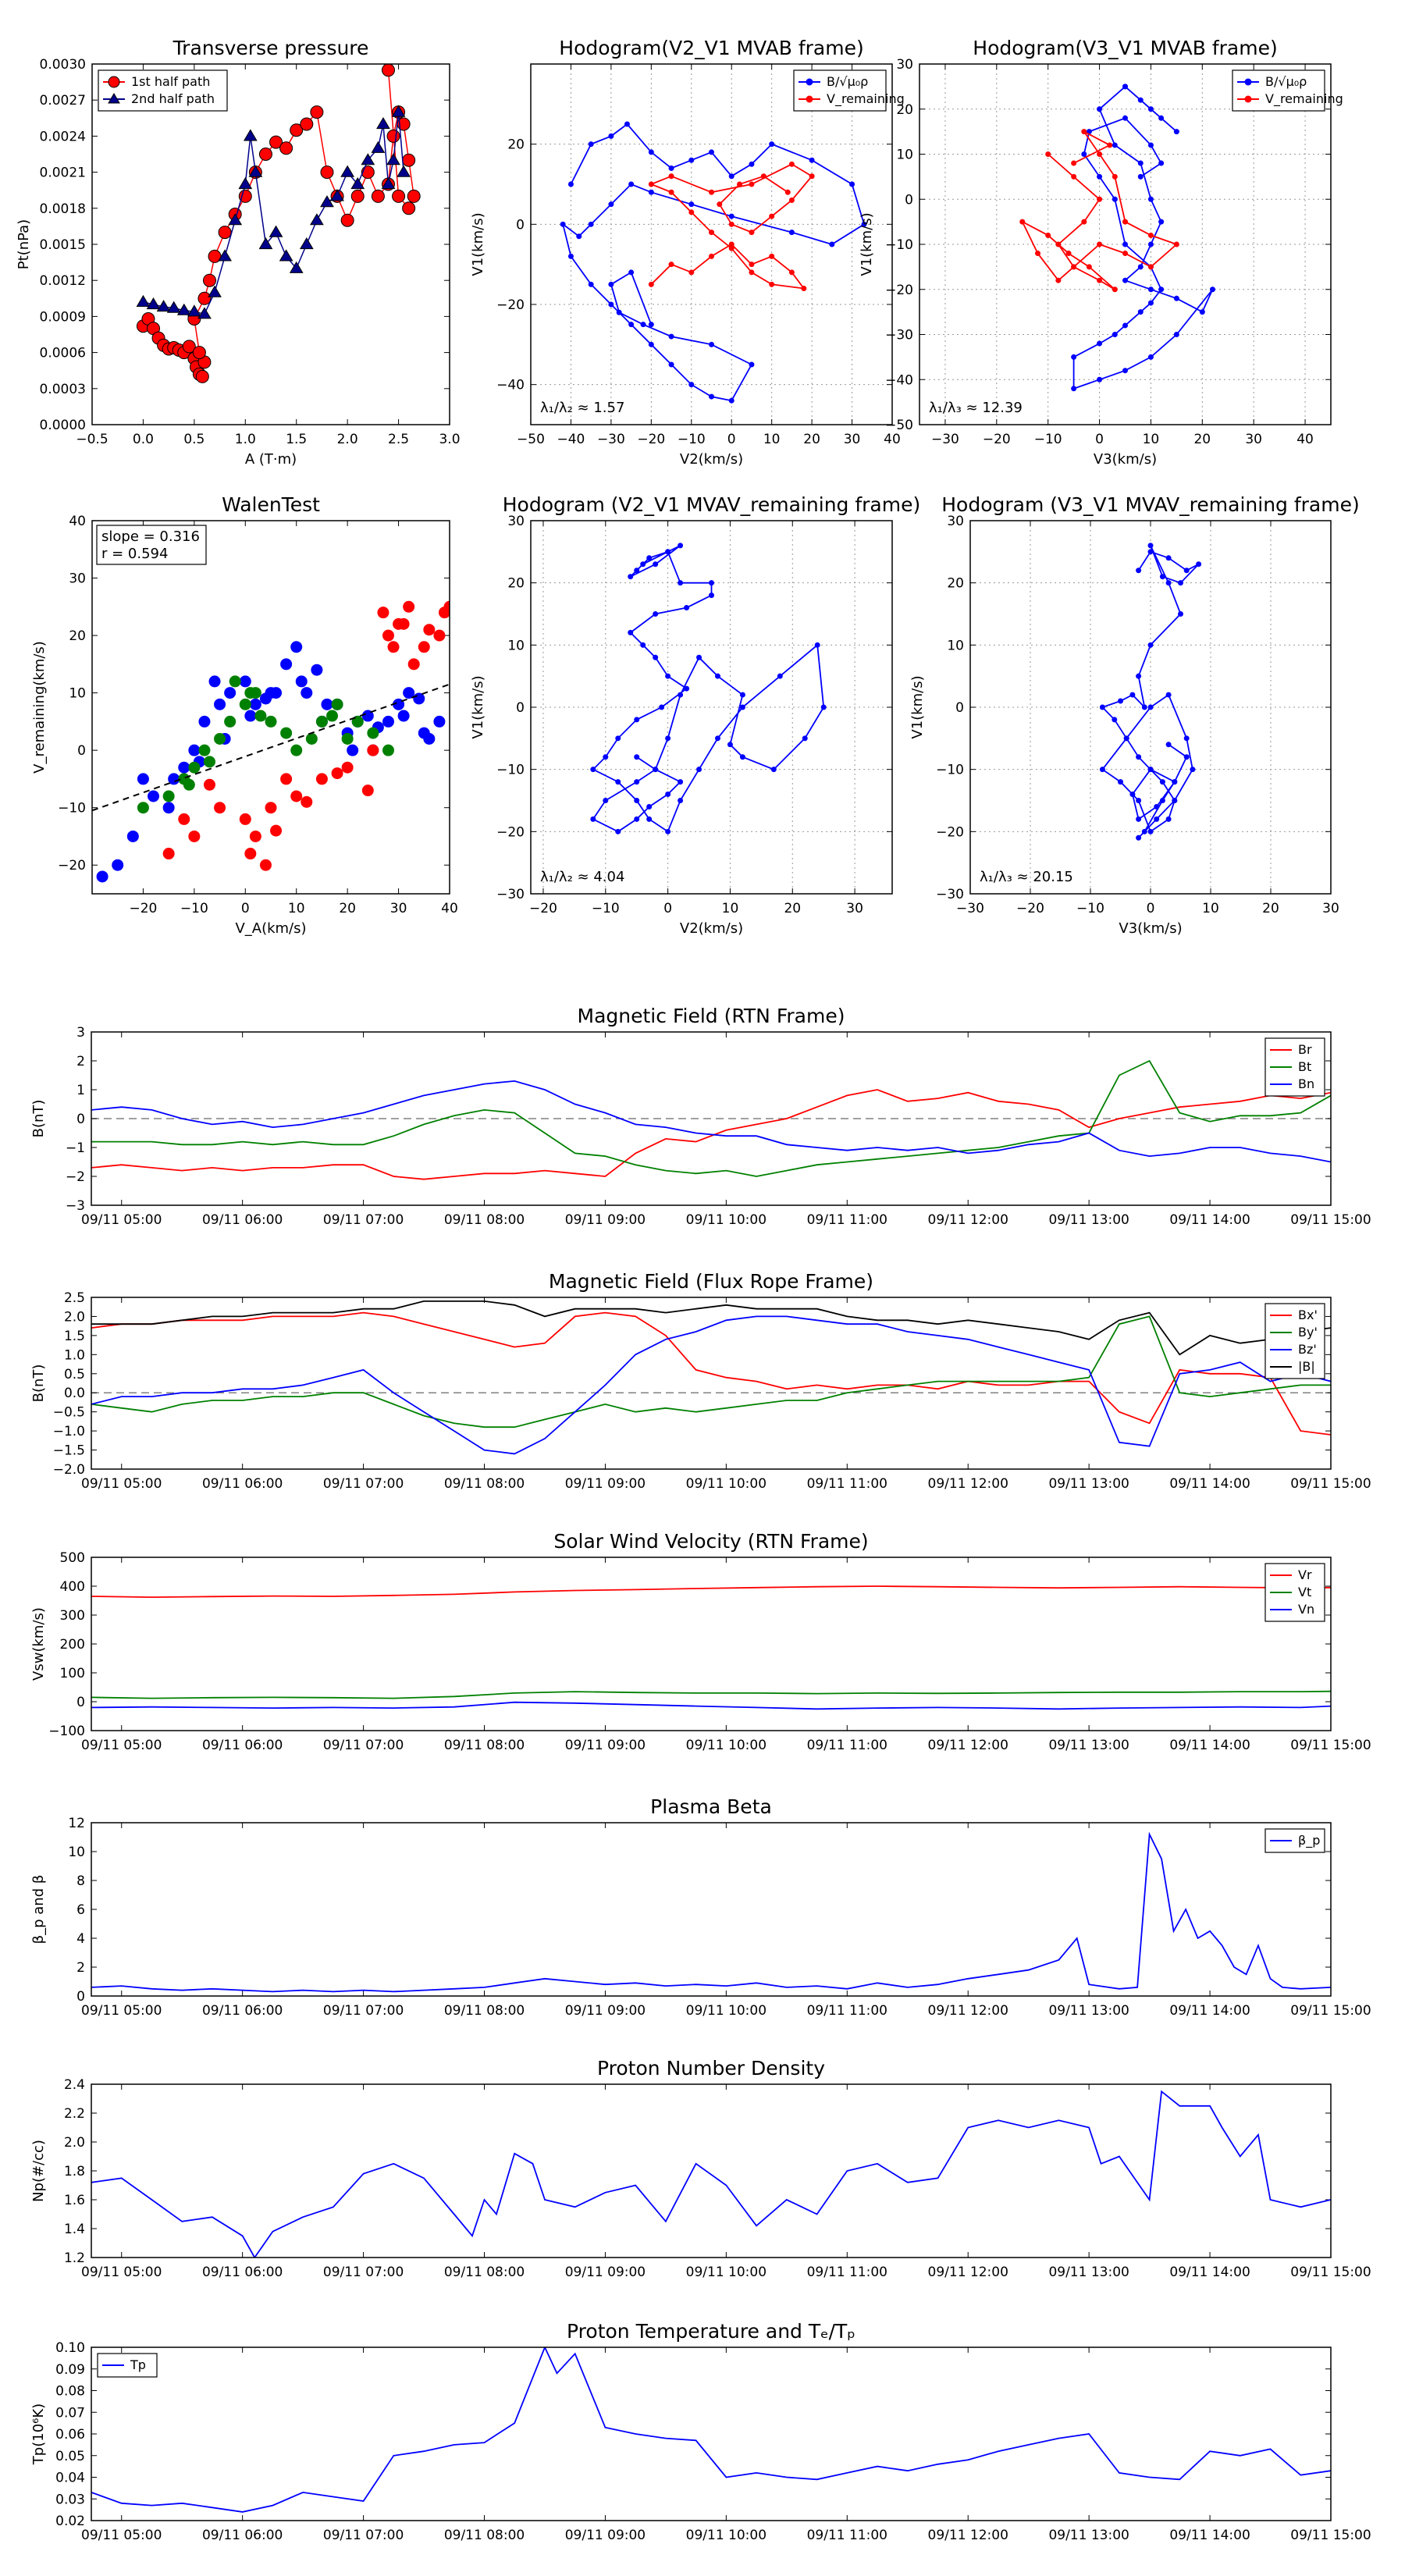 This screenshot has width=1405, height=2576. What do you see at coordinates (72, 1645) in the screenshot?
I see `y-tick-label: 200` at bounding box center [72, 1645].